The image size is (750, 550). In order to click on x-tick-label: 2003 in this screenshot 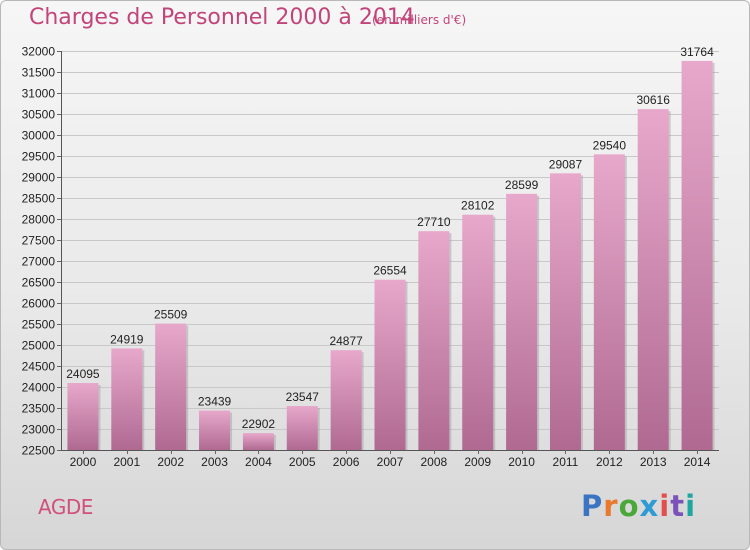, I will do `click(214, 462)`.